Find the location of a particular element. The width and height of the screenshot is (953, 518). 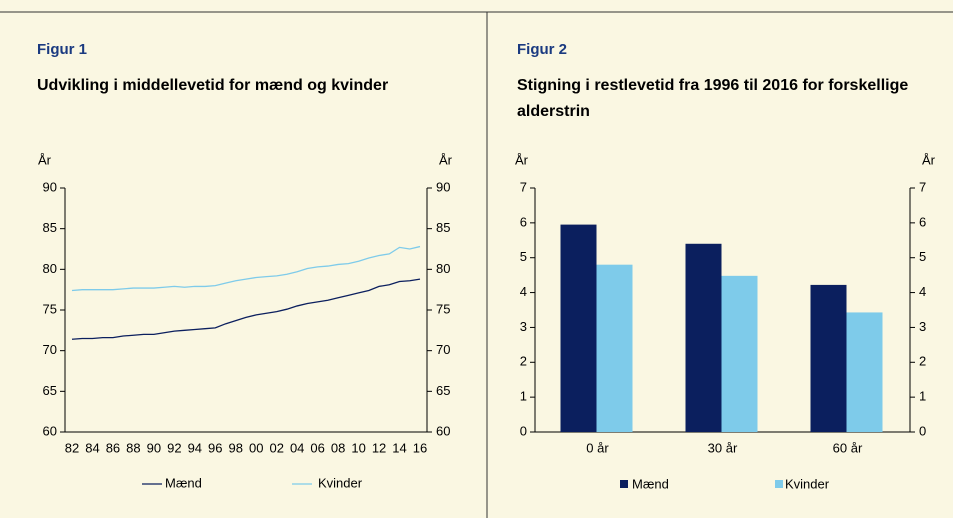

x-tick-label: 08 is located at coordinates (338, 447).